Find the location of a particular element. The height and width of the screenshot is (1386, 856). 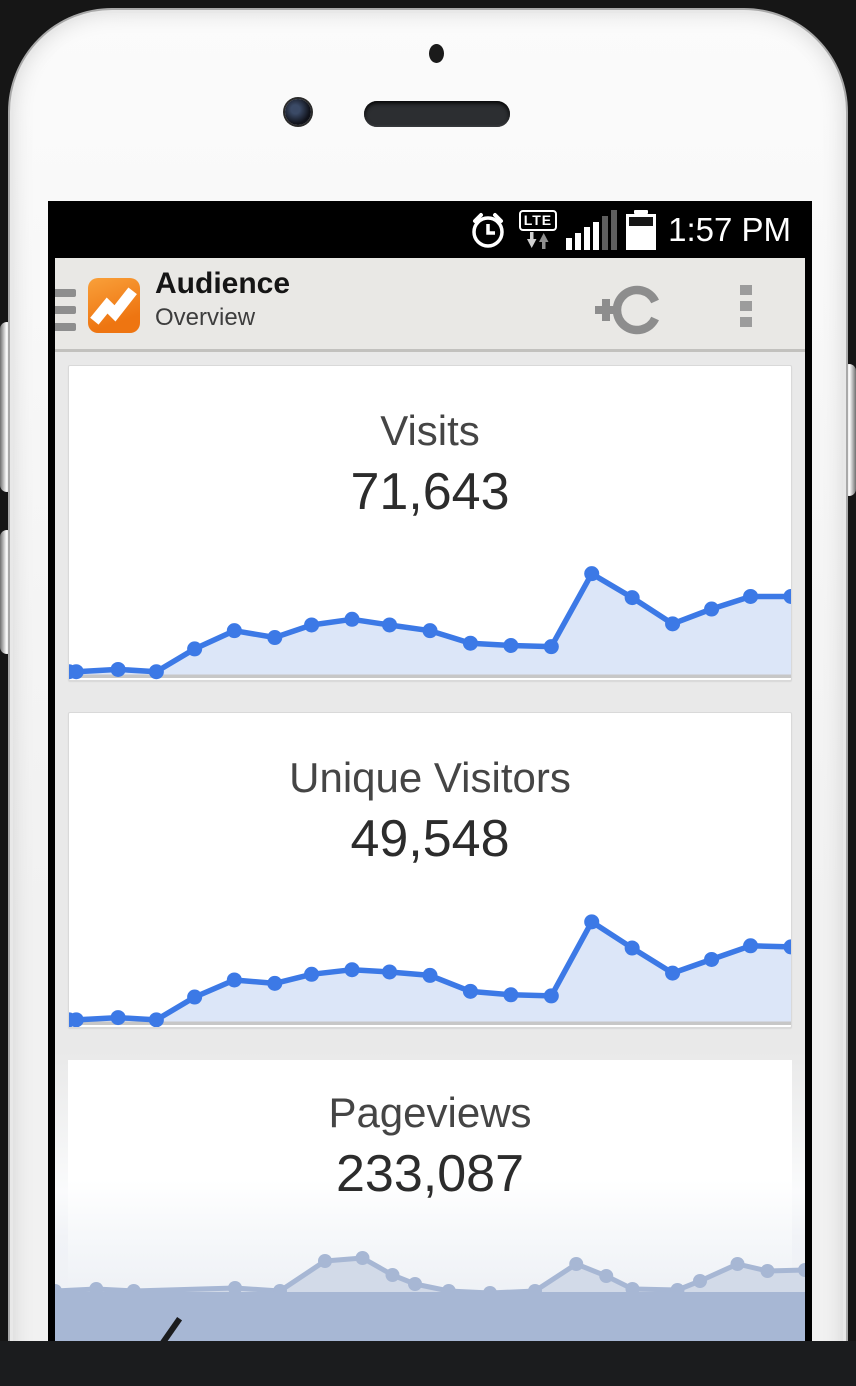

card-value: 49,548 is located at coordinates (430, 839).